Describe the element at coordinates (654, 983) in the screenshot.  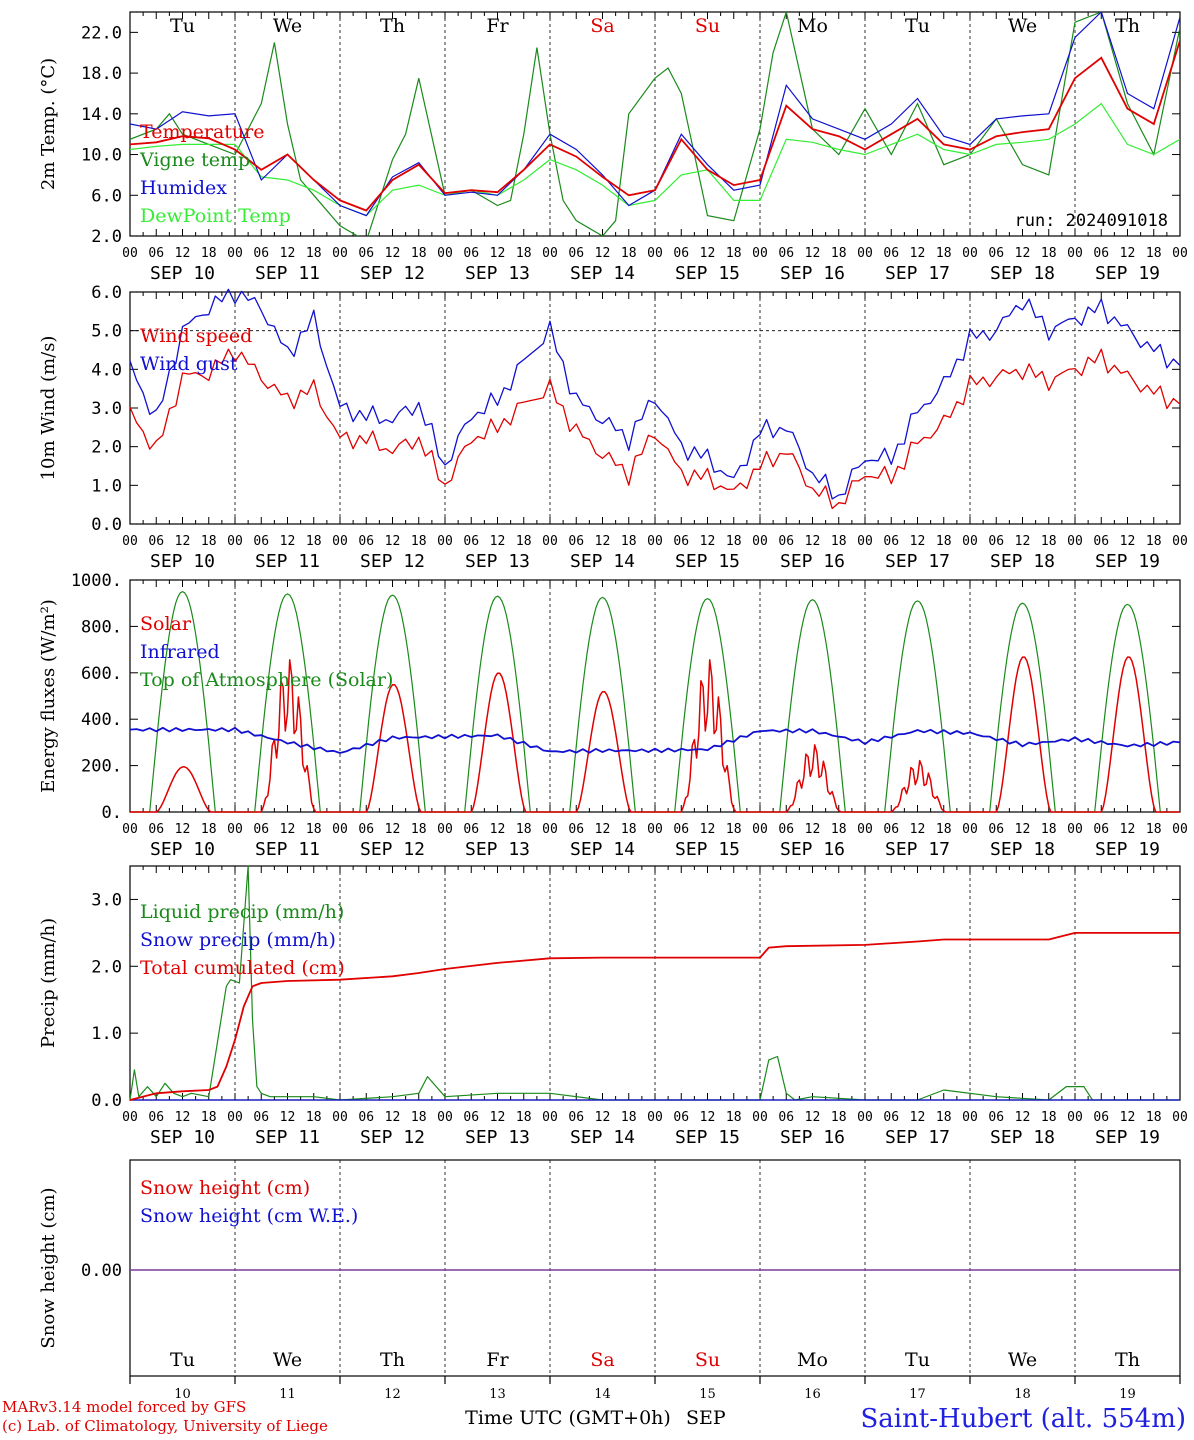
I see `series-line-liquid-precip-mm-h-` at that location.